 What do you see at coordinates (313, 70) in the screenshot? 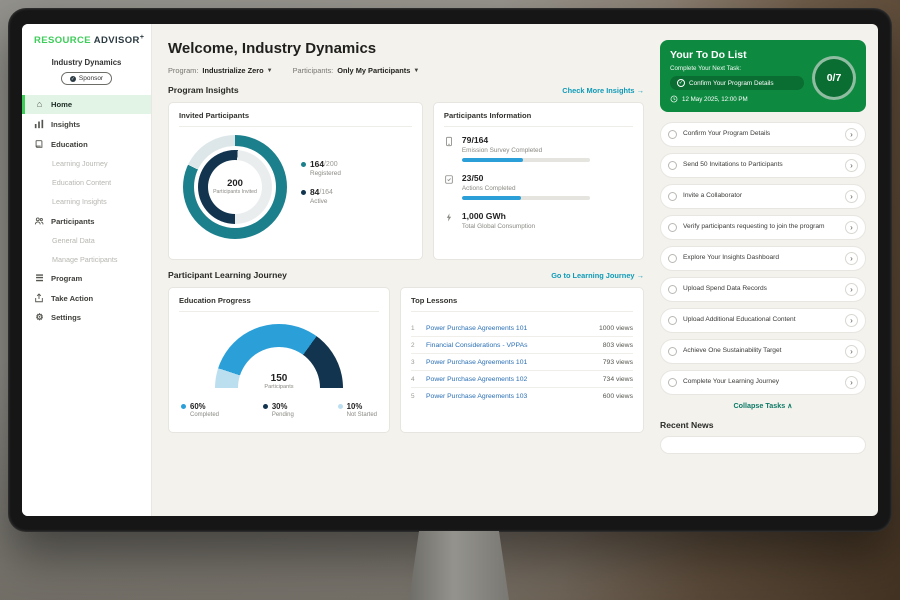
I see `participants-filter-label: Participants:` at bounding box center [313, 70].